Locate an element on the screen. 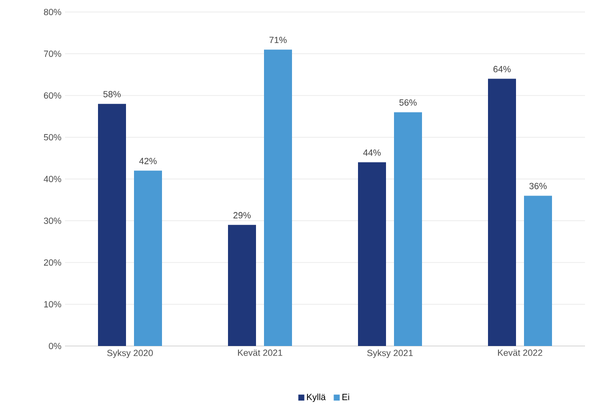  legend-label: Kyllä is located at coordinates (316, 398).